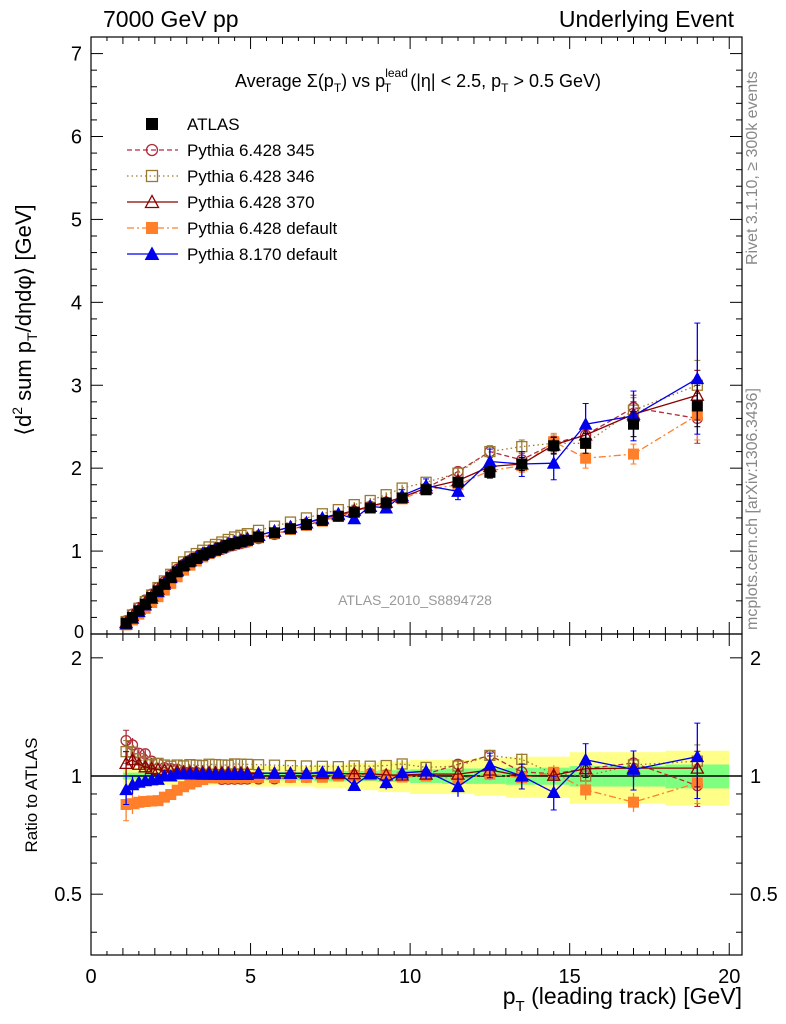 Image resolution: width=786 pixels, height=1024 pixels. What do you see at coordinates (410, 977) in the screenshot?
I see `x-tick-label: 10` at bounding box center [410, 977].